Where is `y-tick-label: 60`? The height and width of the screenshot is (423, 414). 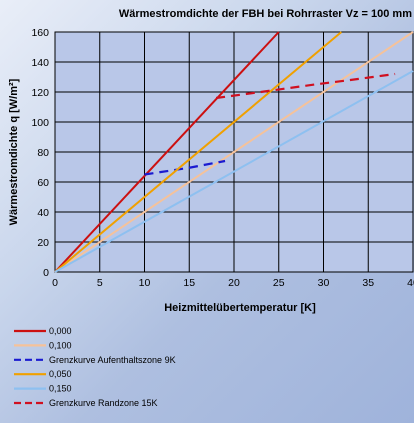
y-tick-label: 60 is located at coordinates (43, 183).